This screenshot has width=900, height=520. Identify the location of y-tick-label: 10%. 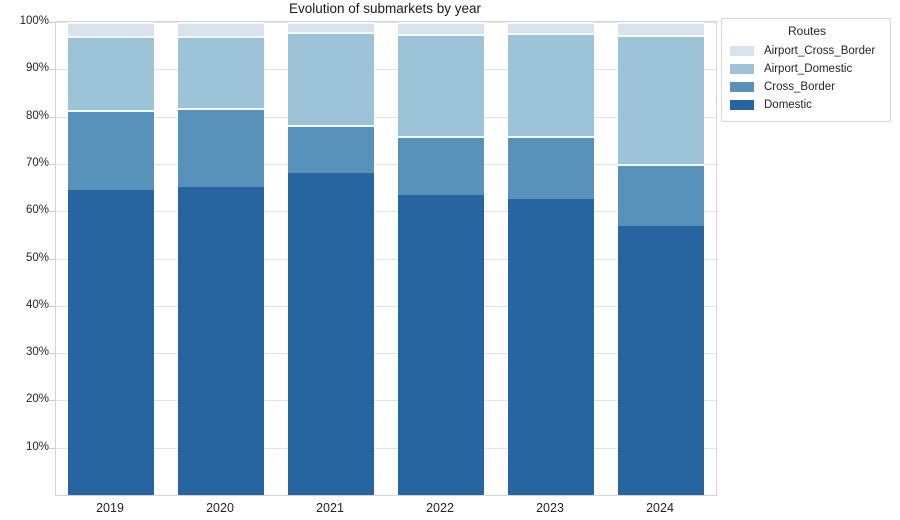
(37, 446).